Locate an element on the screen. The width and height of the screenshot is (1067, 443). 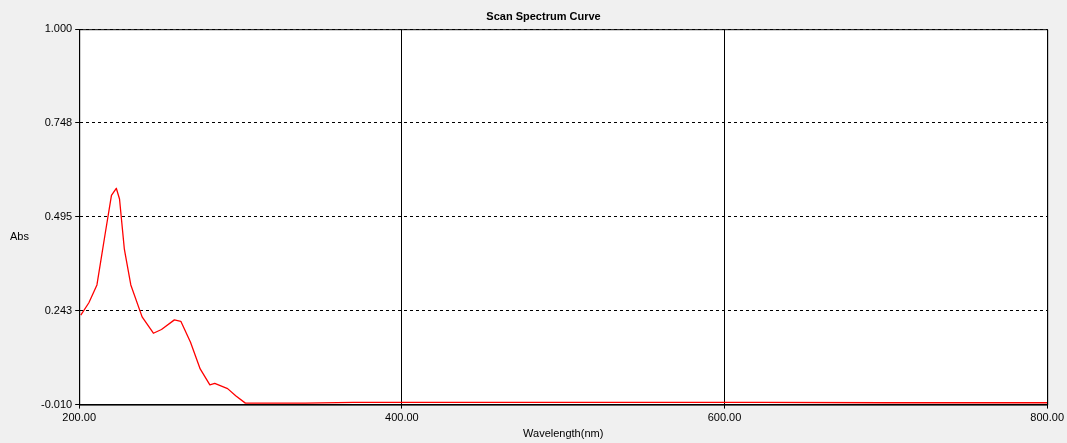
x-axis-title: Wavelength(nm) is located at coordinates (563, 433).